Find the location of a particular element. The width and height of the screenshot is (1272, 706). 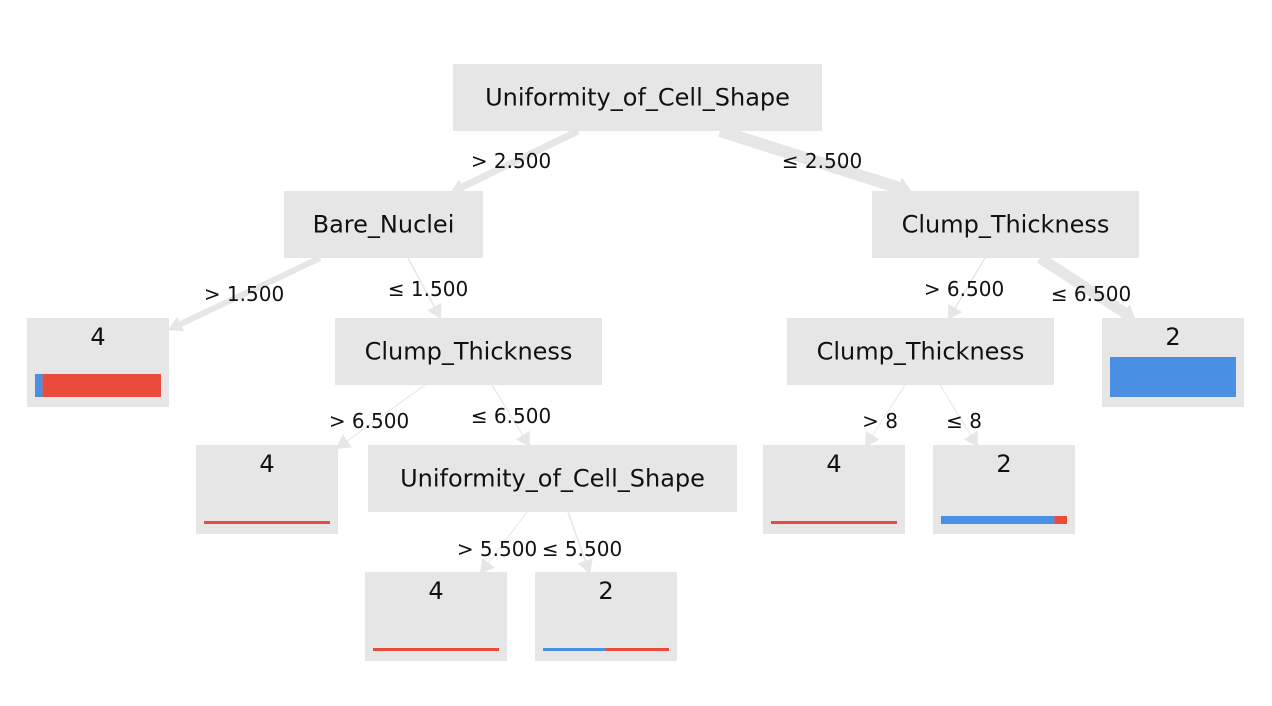

edge-label: > 1.500 is located at coordinates (244, 294).